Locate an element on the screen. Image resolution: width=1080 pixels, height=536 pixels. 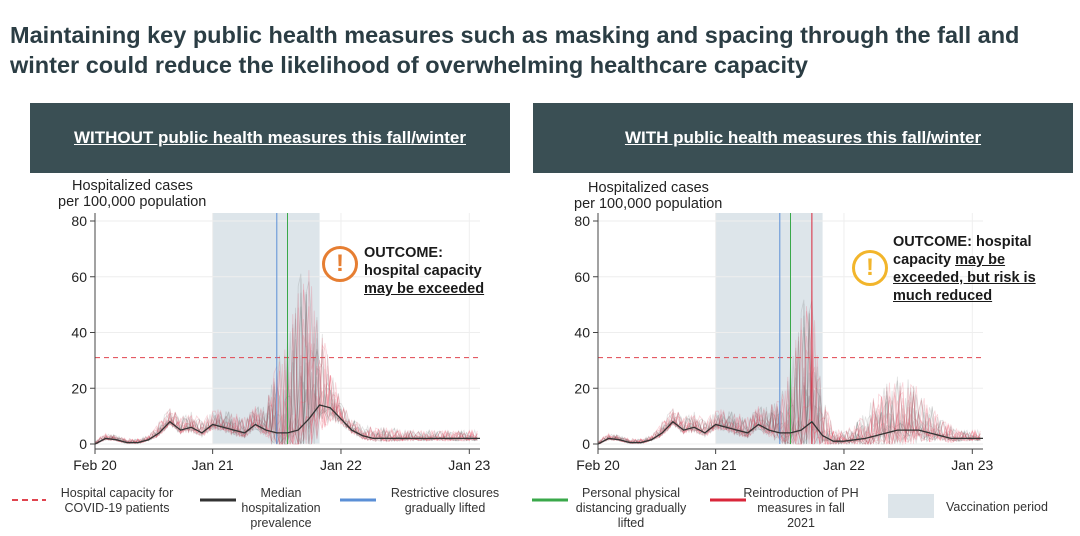
outcome-left-line3: may be exceeded is located at coordinates (424, 289).